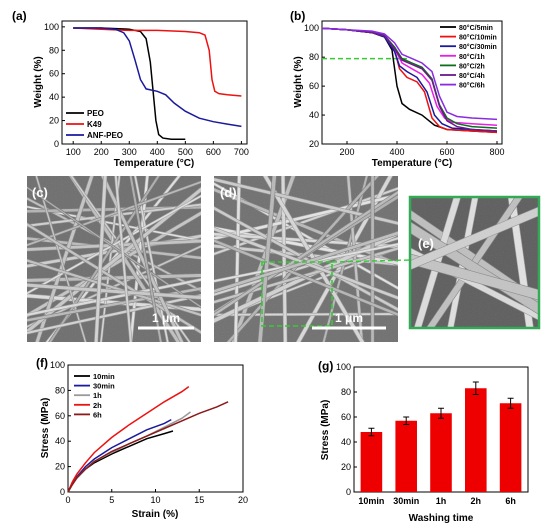 The height and width of the screenshot is (531, 554). Describe the element at coordinates (54, 121) in the screenshot. I see `y-tick-label-a: 20` at that location.